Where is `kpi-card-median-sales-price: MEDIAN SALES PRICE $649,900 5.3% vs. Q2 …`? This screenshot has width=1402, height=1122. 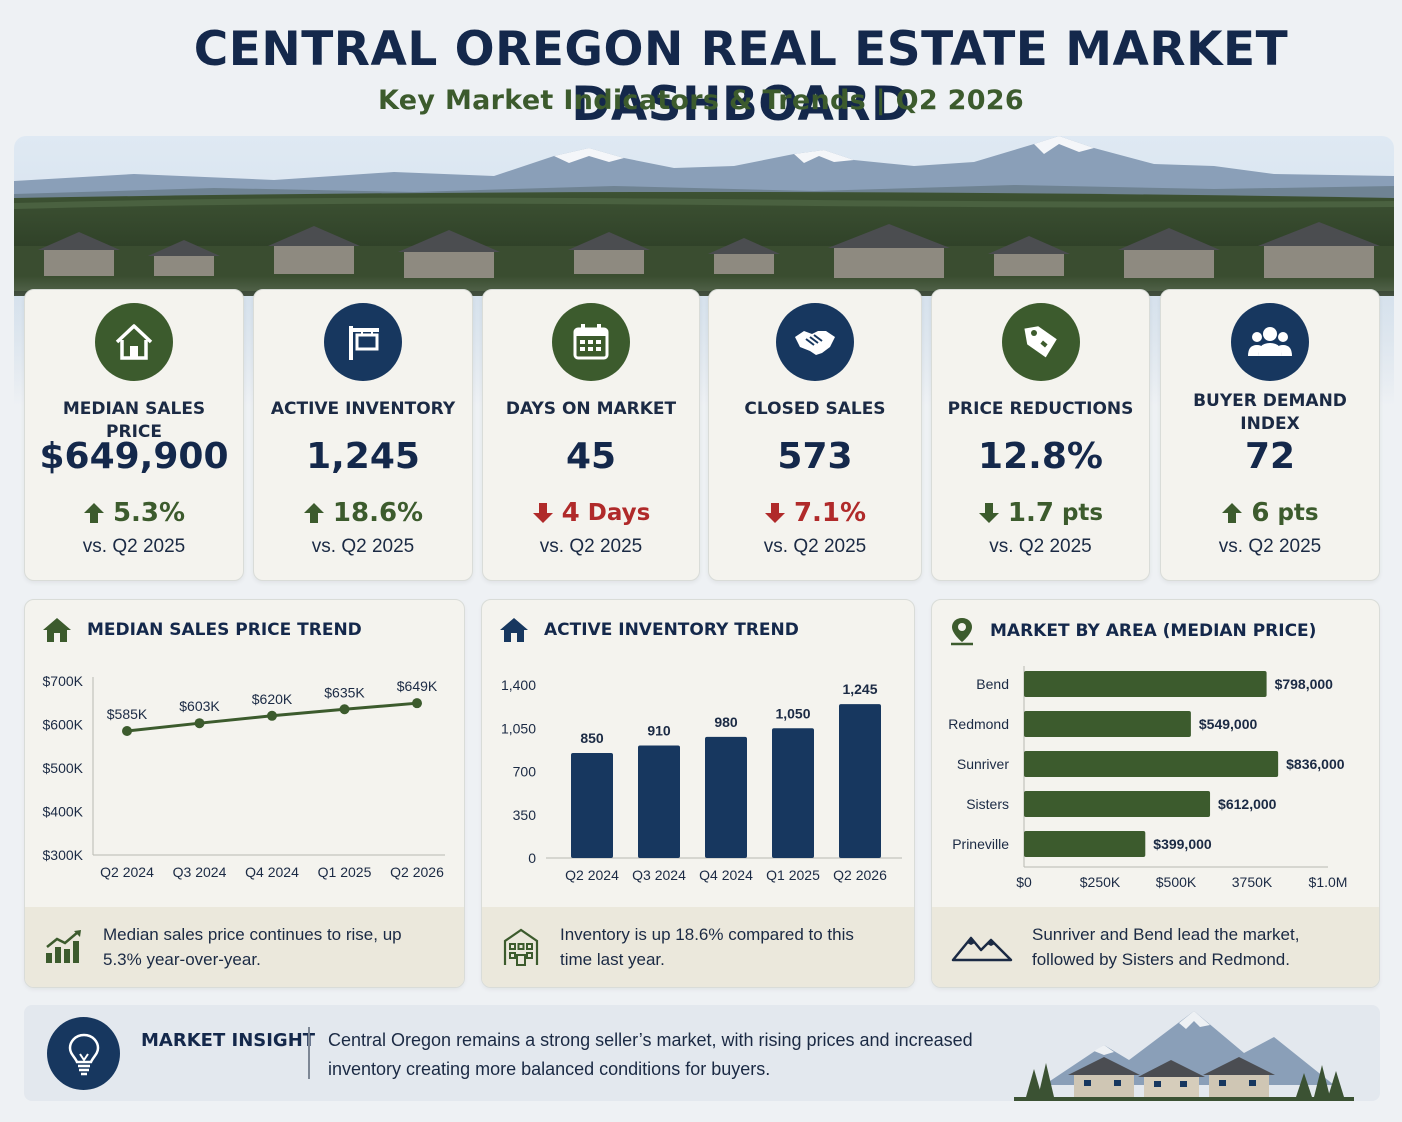 kpi-card-median-sales-price: MEDIAN SALES PRICE $649,900 5.3% vs. Q2 … is located at coordinates (134, 435).